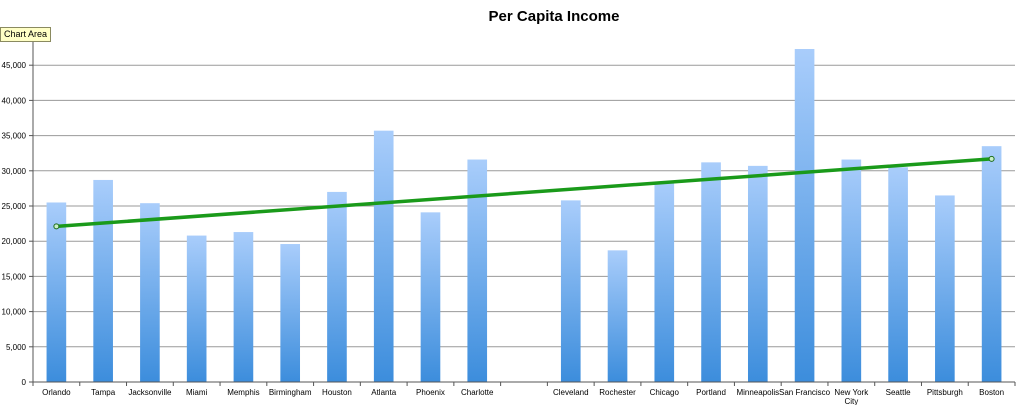  What do you see at coordinates (430, 392) in the screenshot?
I see `x-tick-label: Phoenix` at bounding box center [430, 392].